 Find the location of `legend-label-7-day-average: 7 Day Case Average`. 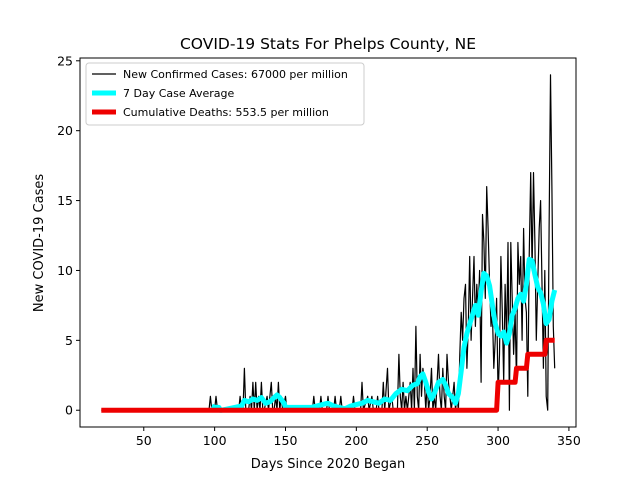

legend-label-7-day-average: 7 Day Case Average is located at coordinates (179, 93).